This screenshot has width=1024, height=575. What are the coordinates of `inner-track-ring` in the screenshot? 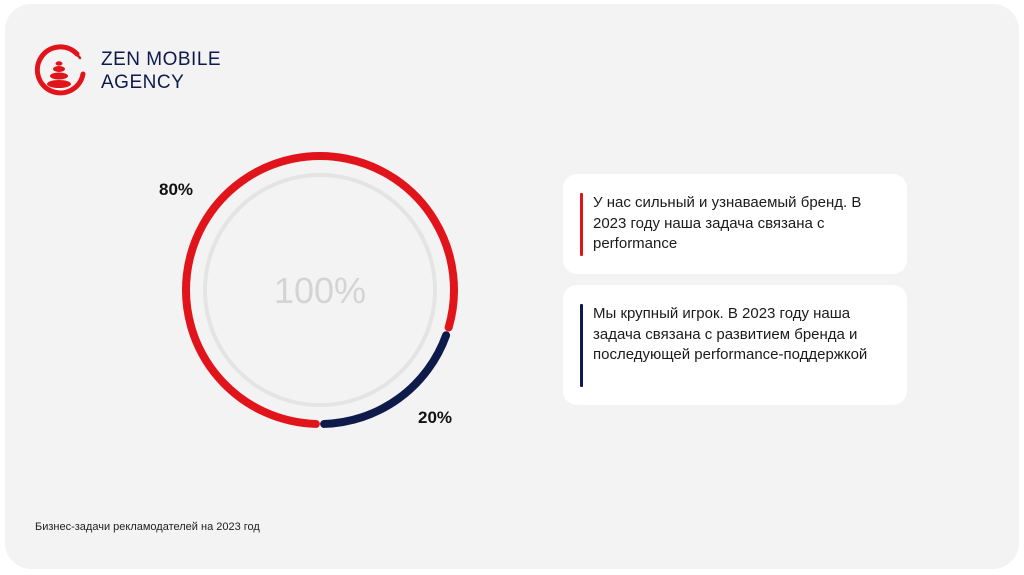 It's located at (320, 290).